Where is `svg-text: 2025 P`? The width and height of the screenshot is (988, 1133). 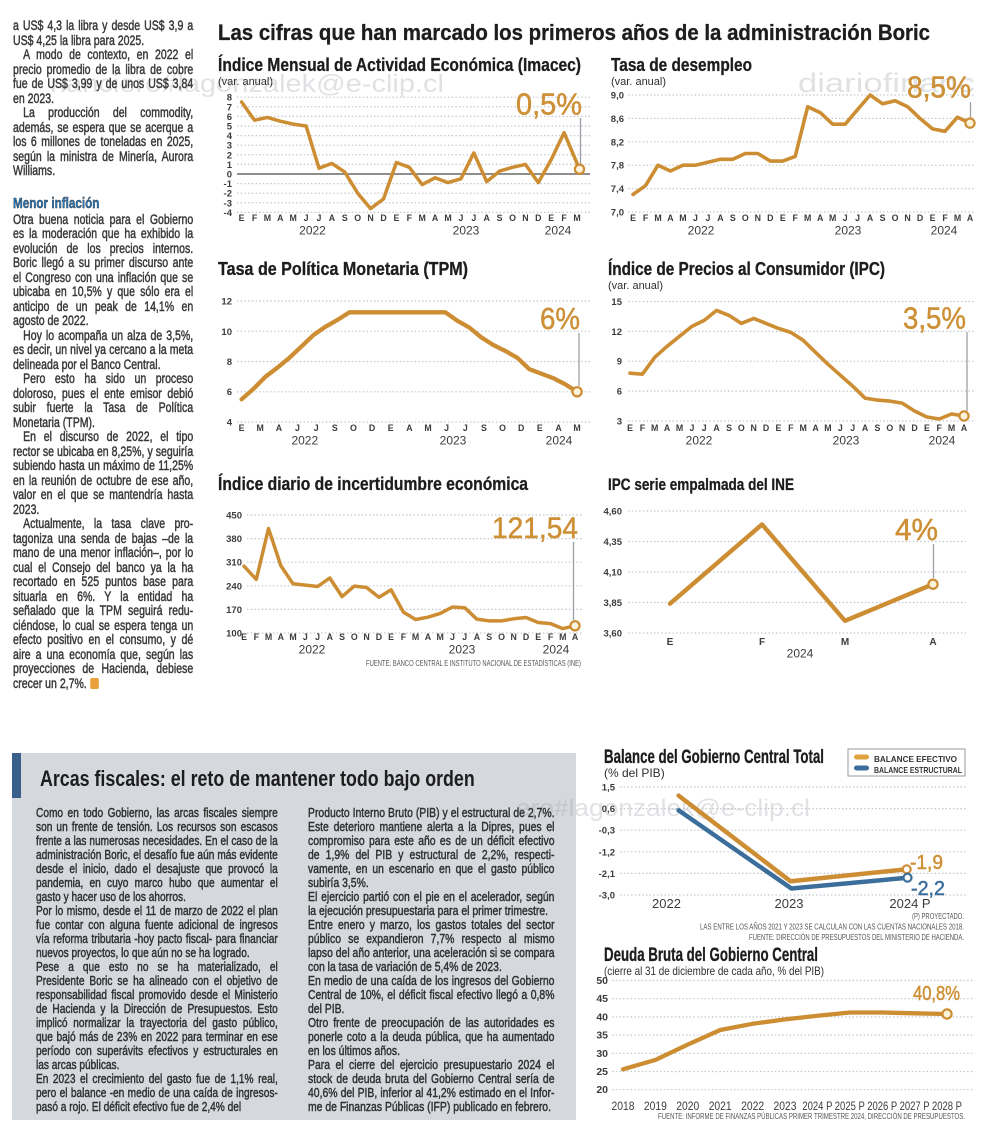
svg-text: 2025 P is located at coordinates (850, 1107).